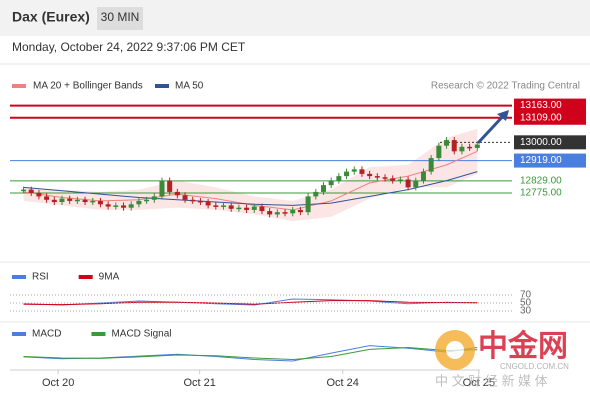  What do you see at coordinates (51, 17) in the screenshot?
I see `instrument: Dax (Eurex)` at bounding box center [51, 17].